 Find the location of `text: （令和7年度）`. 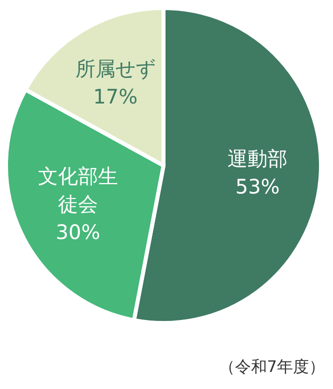

text: （令和7年度） is located at coordinates (271, 366).